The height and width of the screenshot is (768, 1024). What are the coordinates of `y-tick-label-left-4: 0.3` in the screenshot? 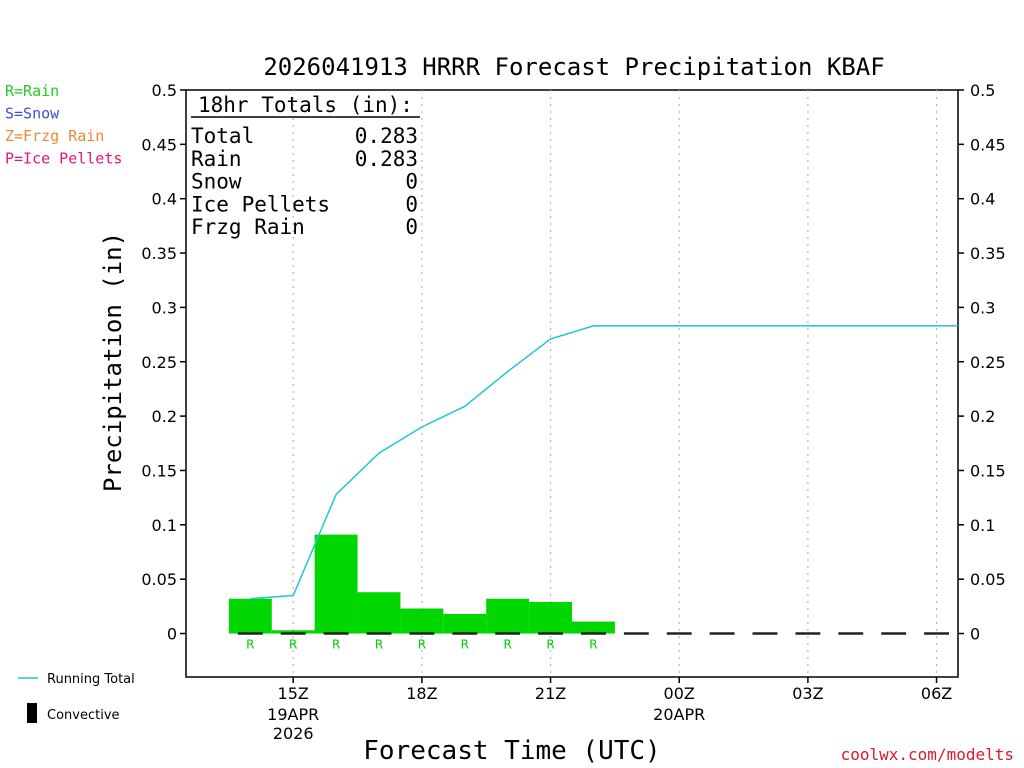 It's located at (164, 307).